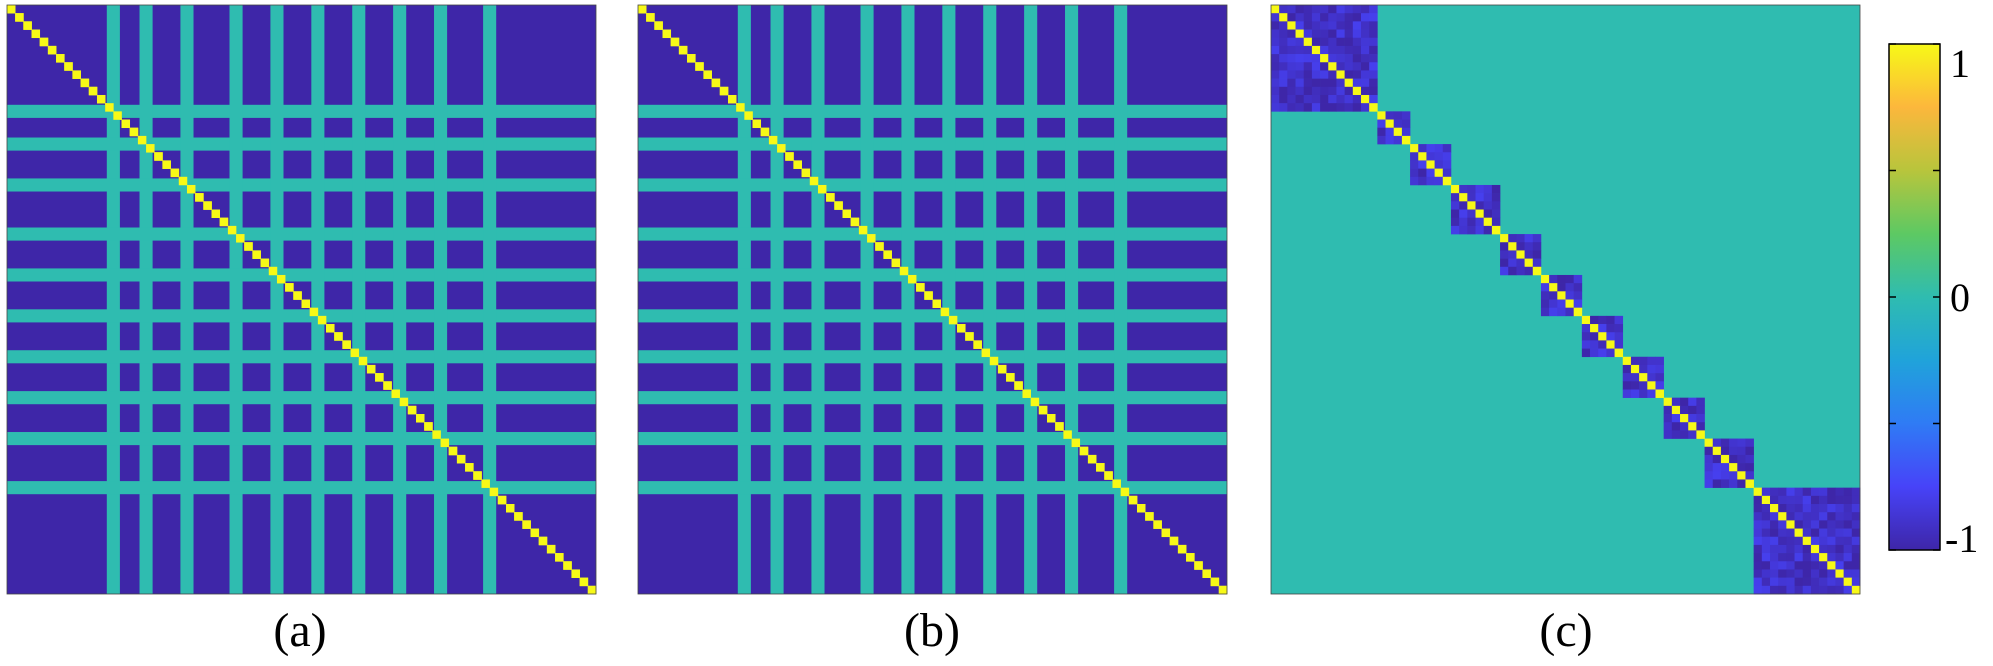 The width and height of the screenshot is (1993, 666). I want to click on colorbar: 1 0 -1, so click(1933, 301).